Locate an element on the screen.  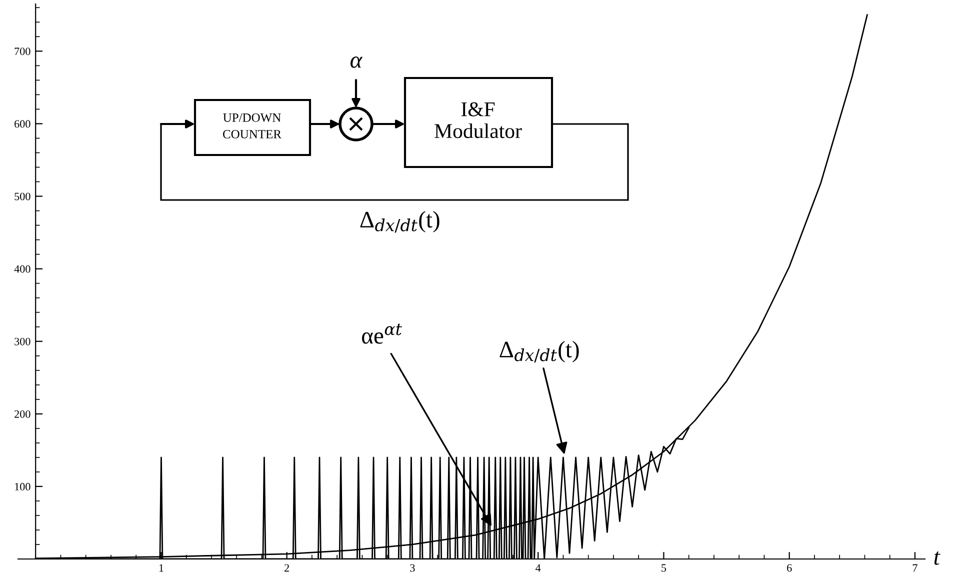
x-tick-label: 3 is located at coordinates (412, 568).